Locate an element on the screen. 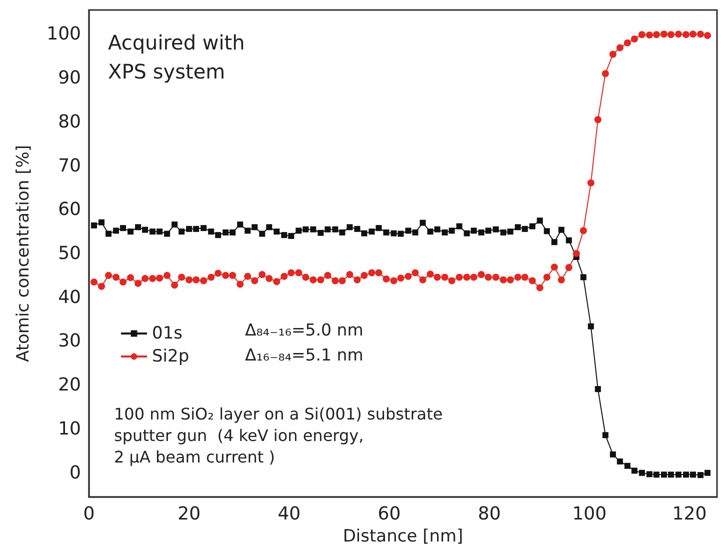 The height and width of the screenshot is (550, 727). y-tick-label: 70 is located at coordinates (69, 165).